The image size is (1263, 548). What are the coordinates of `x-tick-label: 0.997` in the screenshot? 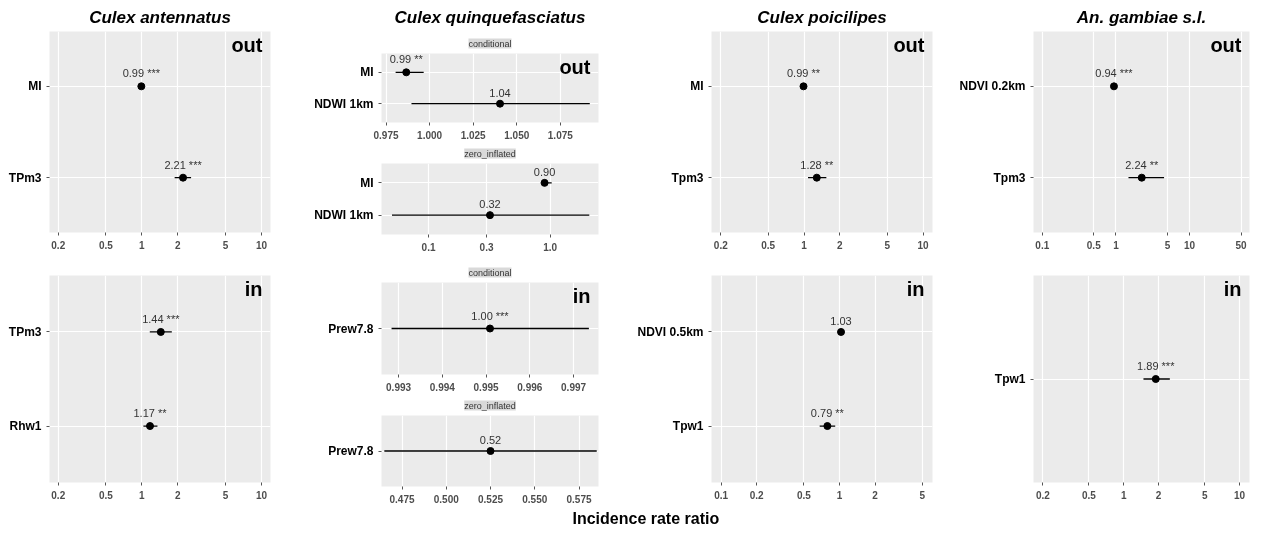 It's located at (574, 387).